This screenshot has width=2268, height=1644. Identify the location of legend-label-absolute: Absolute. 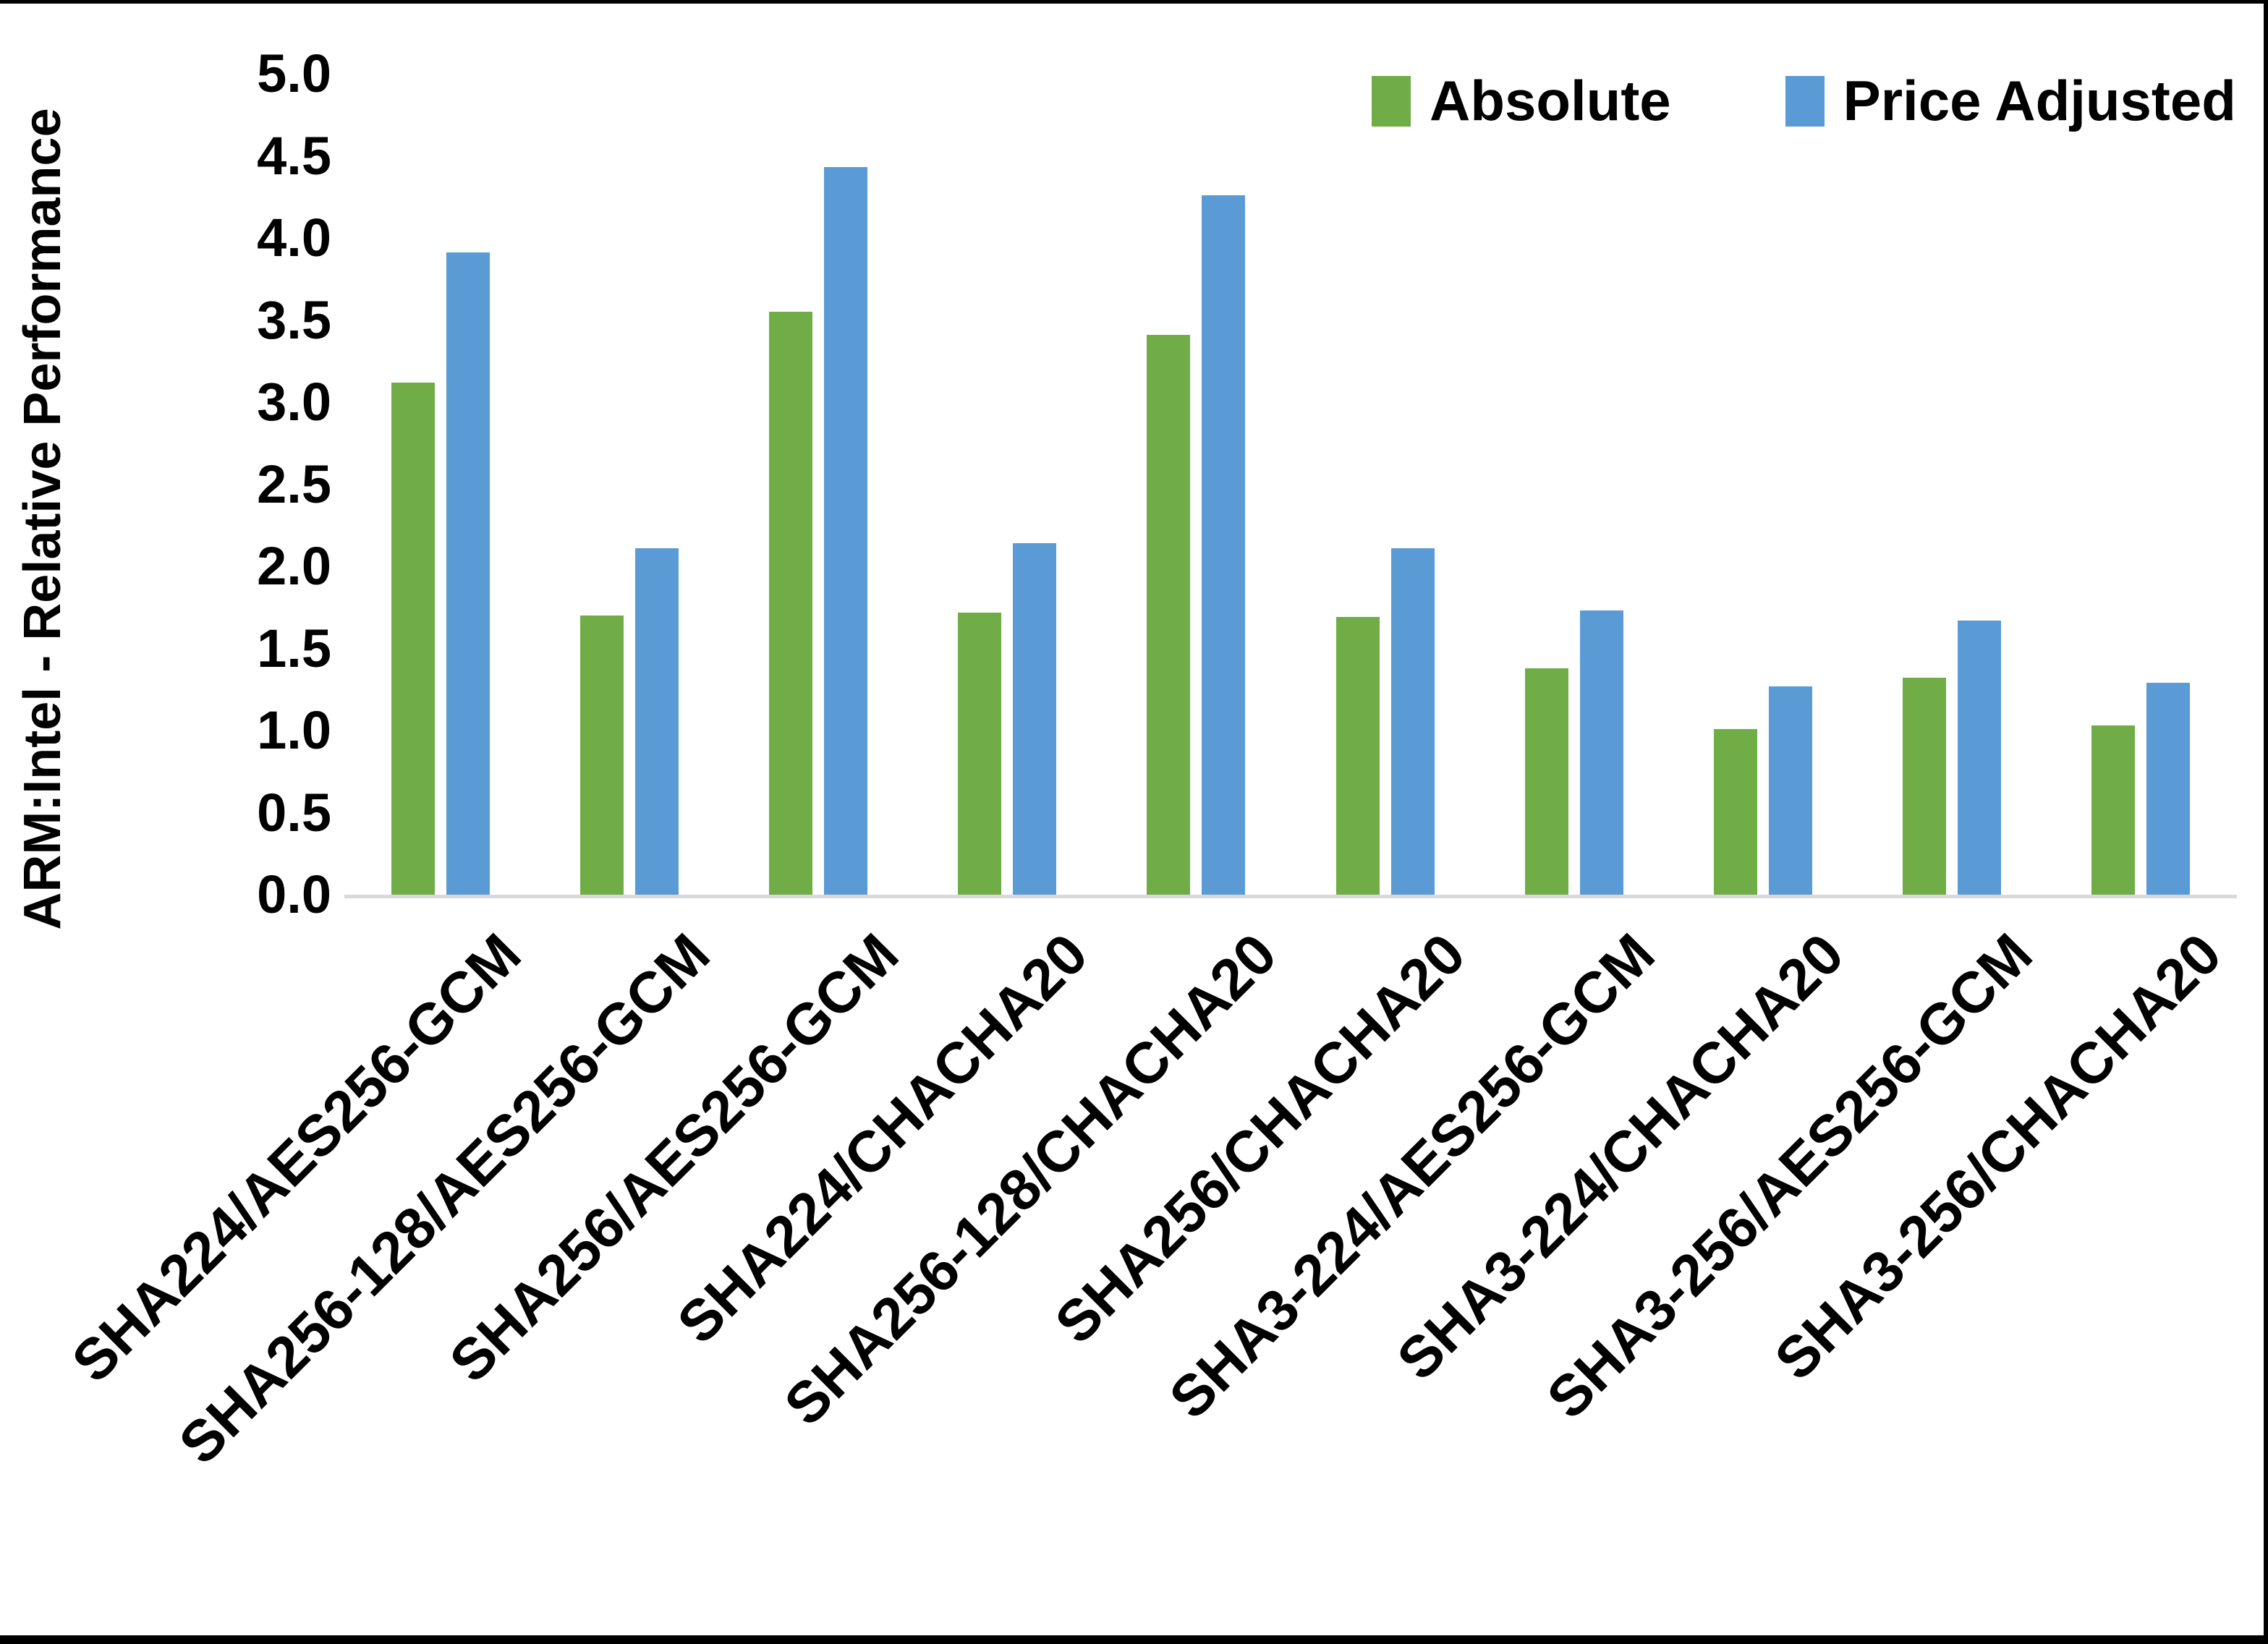
(1550, 100).